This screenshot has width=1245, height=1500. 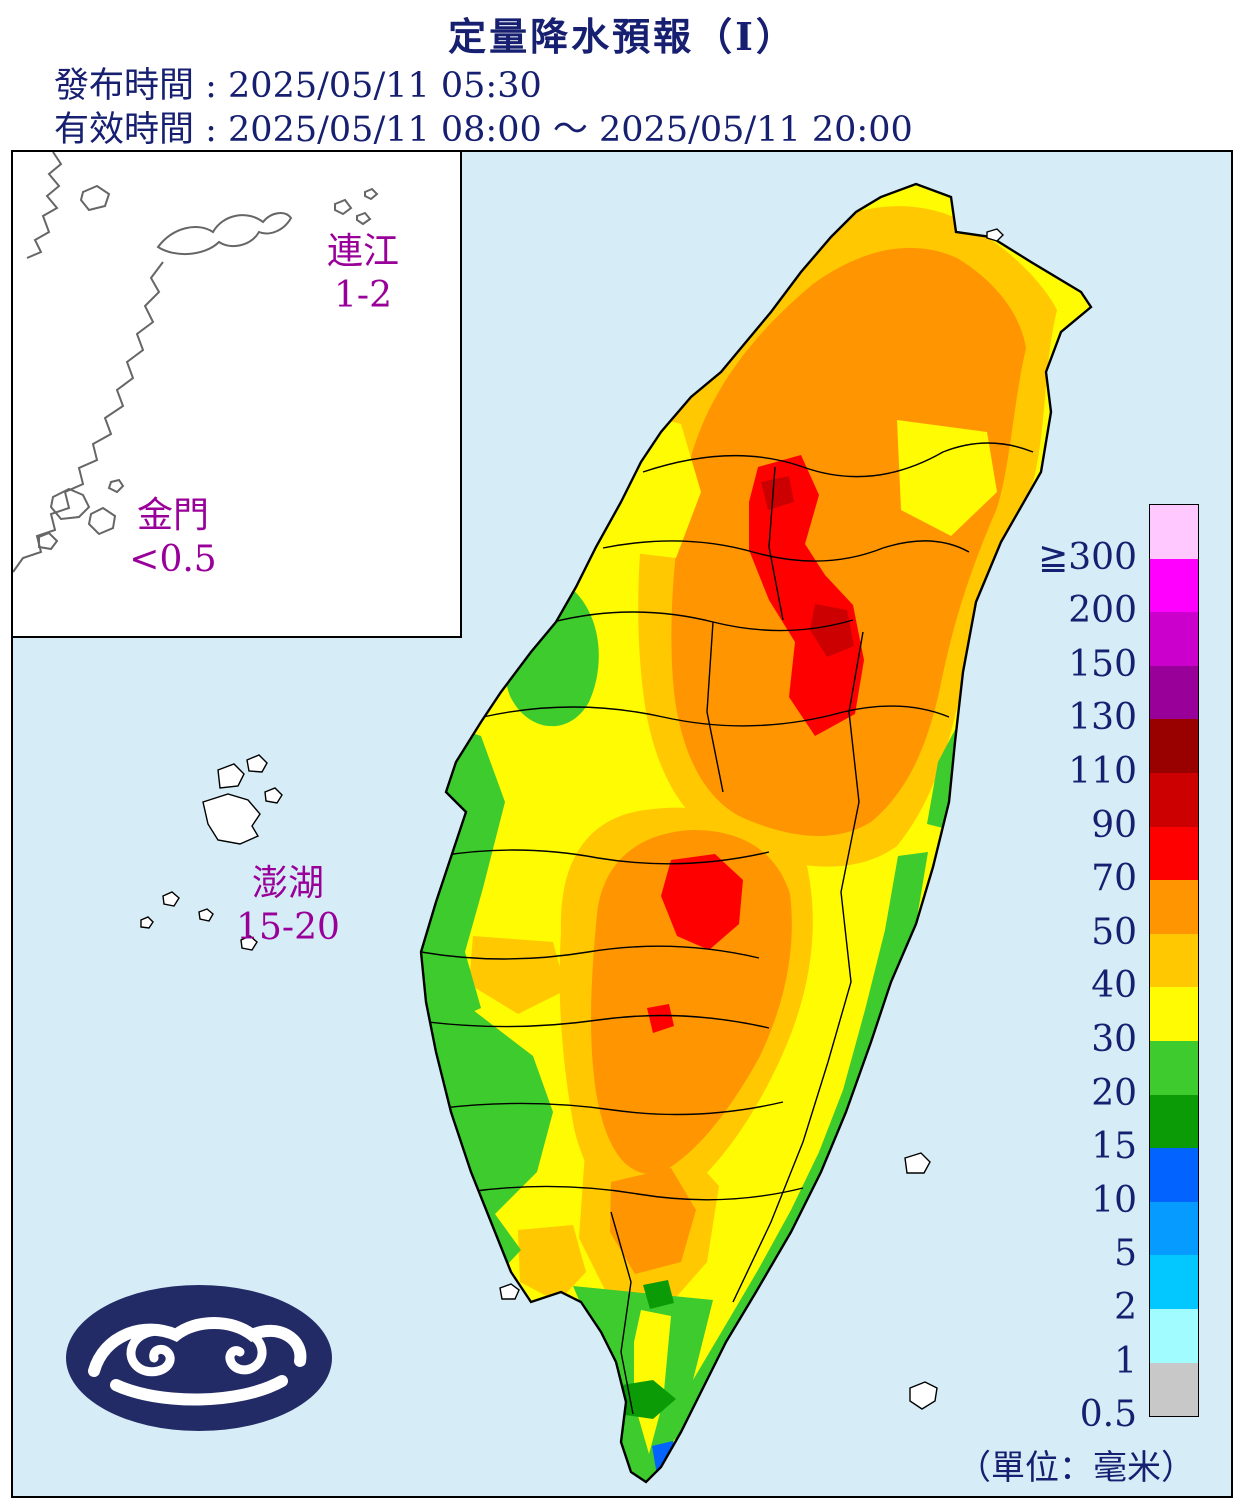 I want to click on legend-value: 30, so click(x=1114, y=1039).